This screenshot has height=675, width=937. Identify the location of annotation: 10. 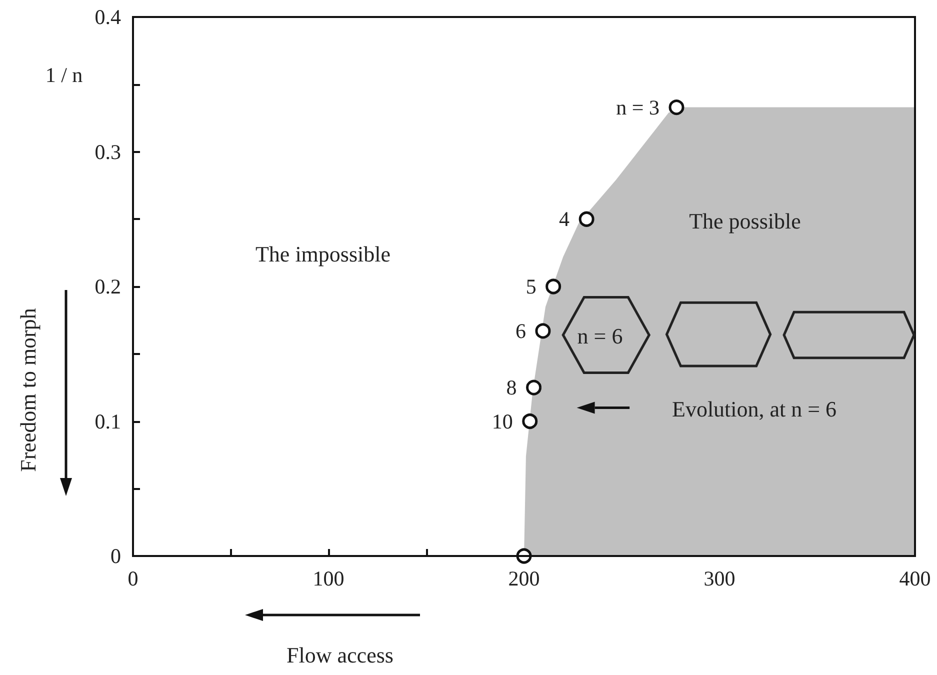
(502, 421).